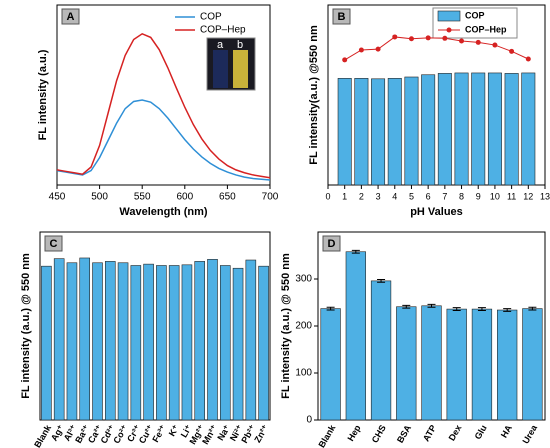 This screenshot has width=550, height=448. What do you see at coordinates (455, 432) in the screenshot?
I see `x-tick-label: Dex` at bounding box center [455, 432].